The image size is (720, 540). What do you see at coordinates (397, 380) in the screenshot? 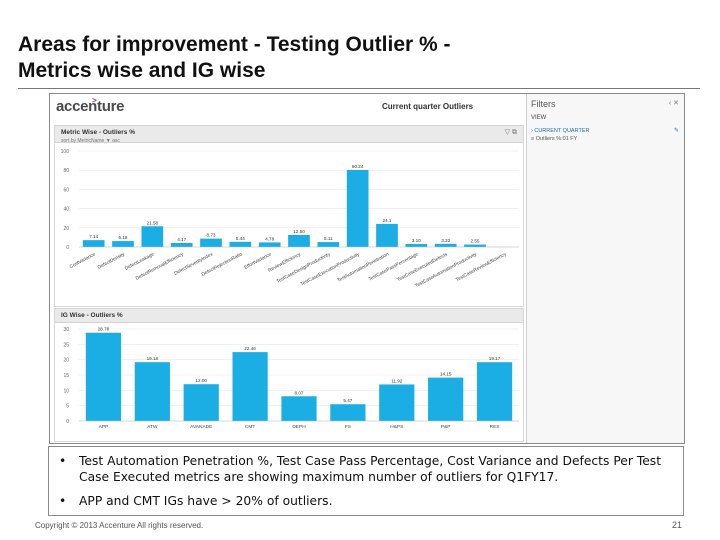
I see `ig-data-label: 11.92` at bounding box center [397, 380].